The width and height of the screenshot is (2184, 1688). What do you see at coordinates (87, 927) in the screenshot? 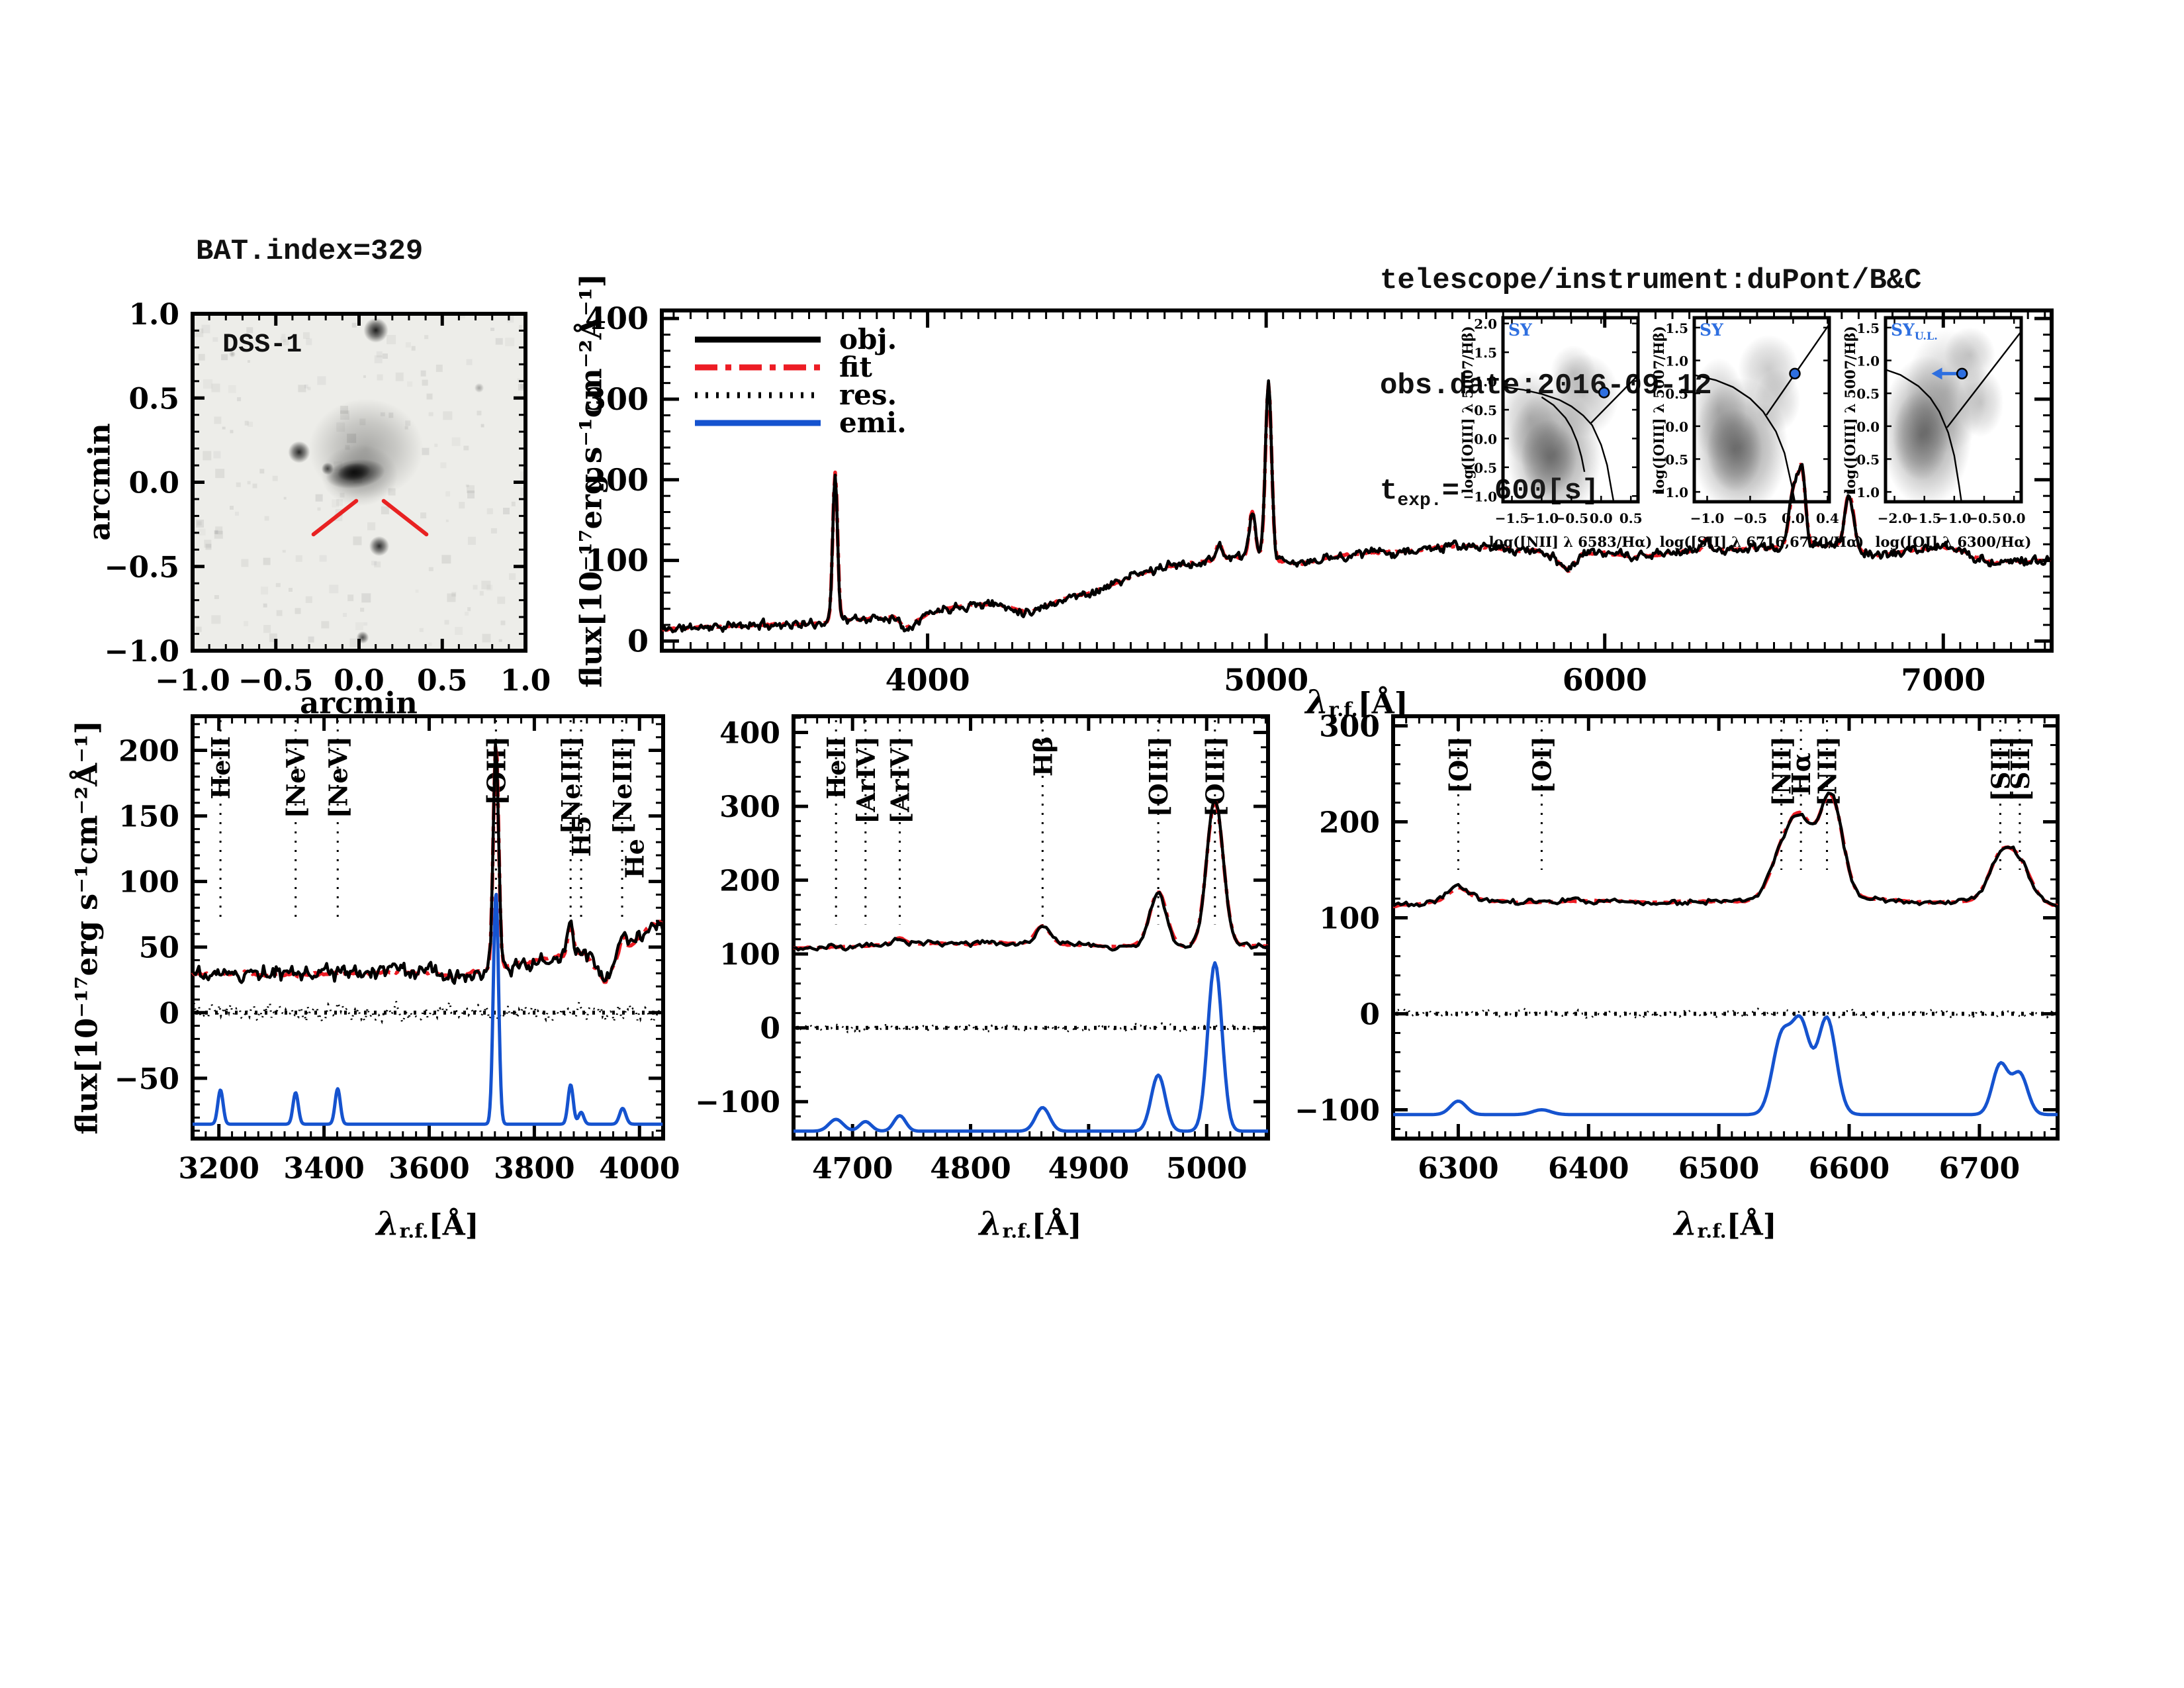
I see `oii-flux-axis-label: flux[10⁻¹⁷erg s⁻¹cm⁻²Å⁻¹]` at bounding box center [87, 927].